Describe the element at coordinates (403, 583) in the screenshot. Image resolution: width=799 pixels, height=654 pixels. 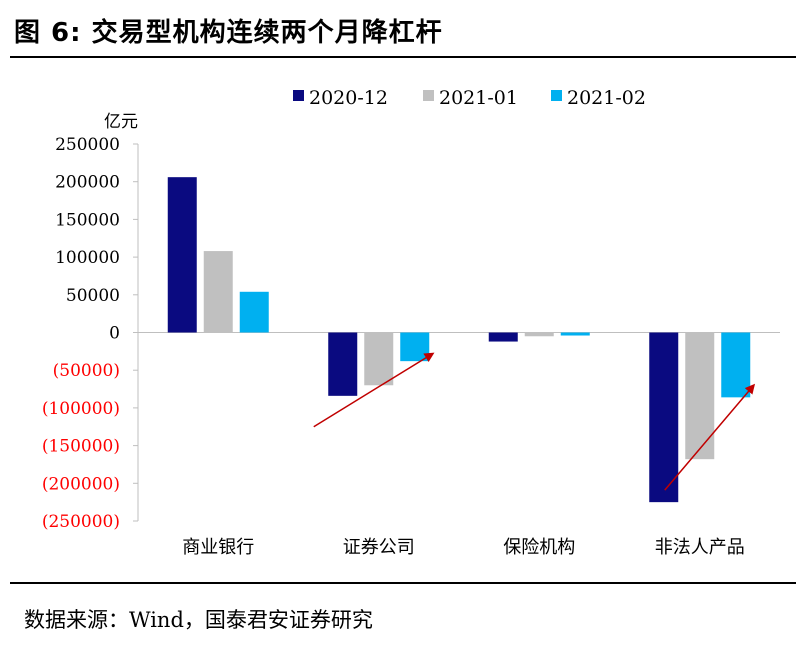
I see `source-rule` at that location.